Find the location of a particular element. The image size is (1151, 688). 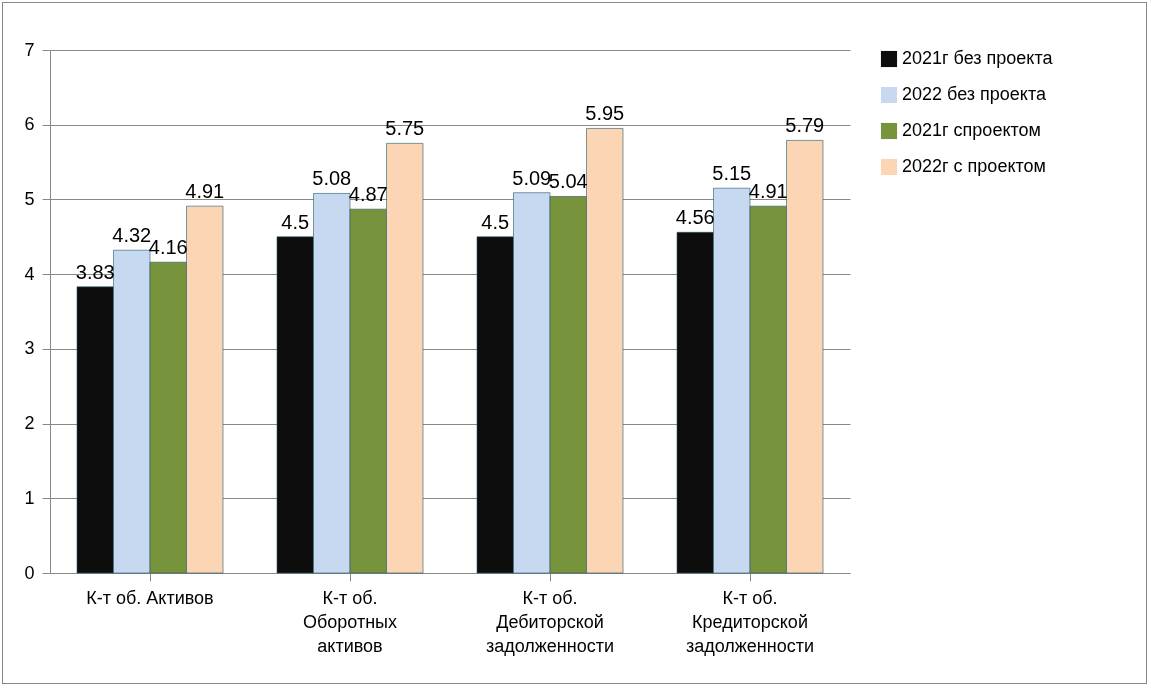

y-tick-label: 6 is located at coordinates (29, 124).